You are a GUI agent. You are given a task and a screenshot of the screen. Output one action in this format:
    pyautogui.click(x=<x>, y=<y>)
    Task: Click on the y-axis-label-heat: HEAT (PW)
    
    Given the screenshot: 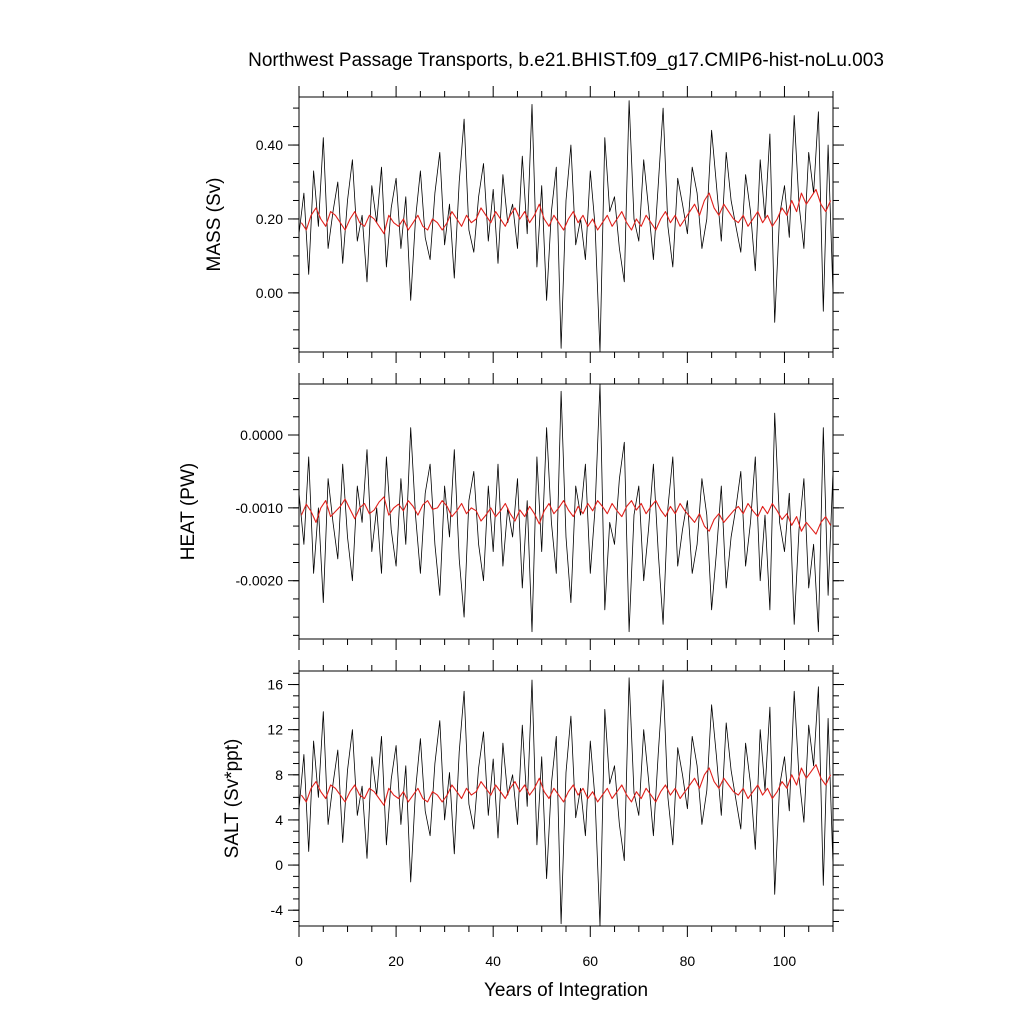 What is the action you would take?
    pyautogui.click(x=188, y=511)
    